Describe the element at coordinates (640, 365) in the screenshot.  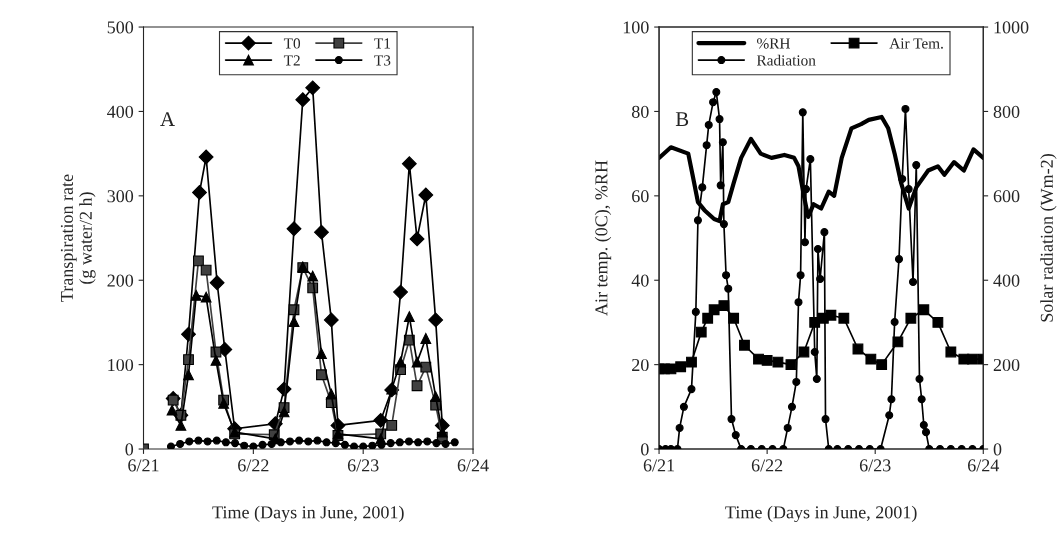
I see `y-tick-label: 20` at that location.